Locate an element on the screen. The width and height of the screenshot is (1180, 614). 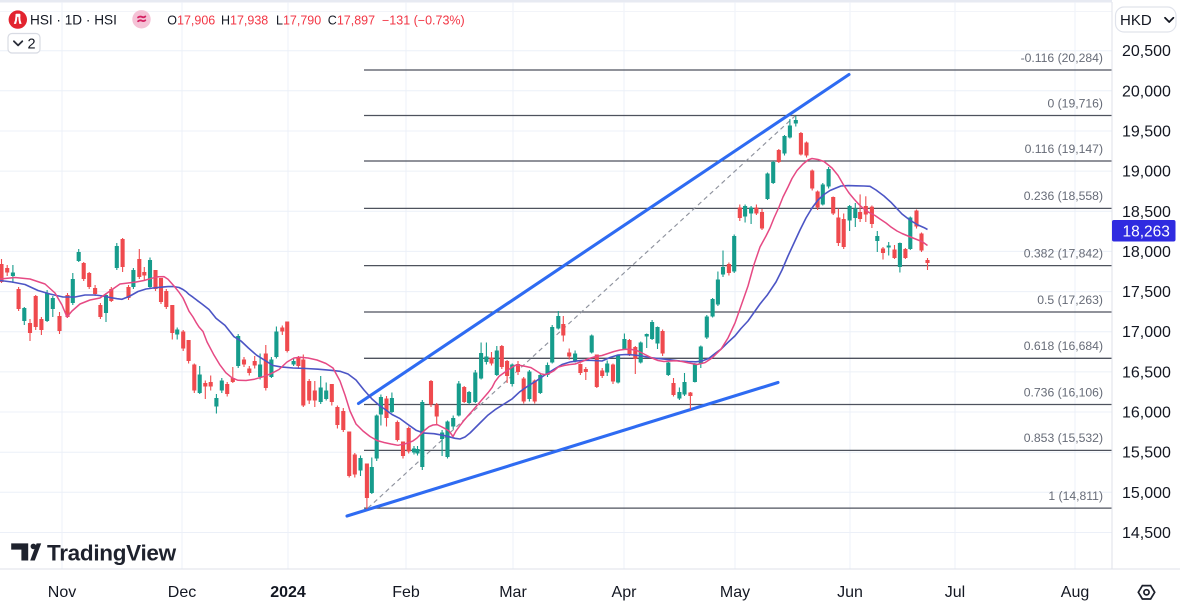
svg-text: 0.736 (16,106) is located at coordinates (1063, 392).